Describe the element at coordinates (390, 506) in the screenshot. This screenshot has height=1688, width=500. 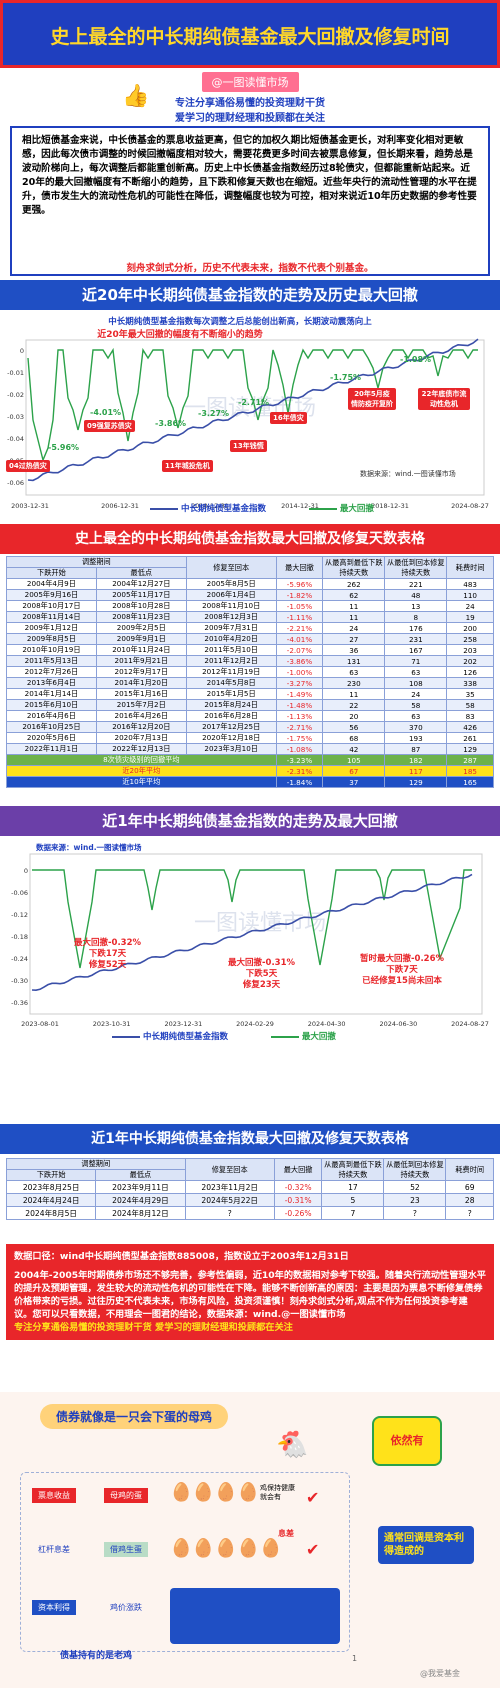
I see `chart1-xtick: 2018-12-31` at that location.